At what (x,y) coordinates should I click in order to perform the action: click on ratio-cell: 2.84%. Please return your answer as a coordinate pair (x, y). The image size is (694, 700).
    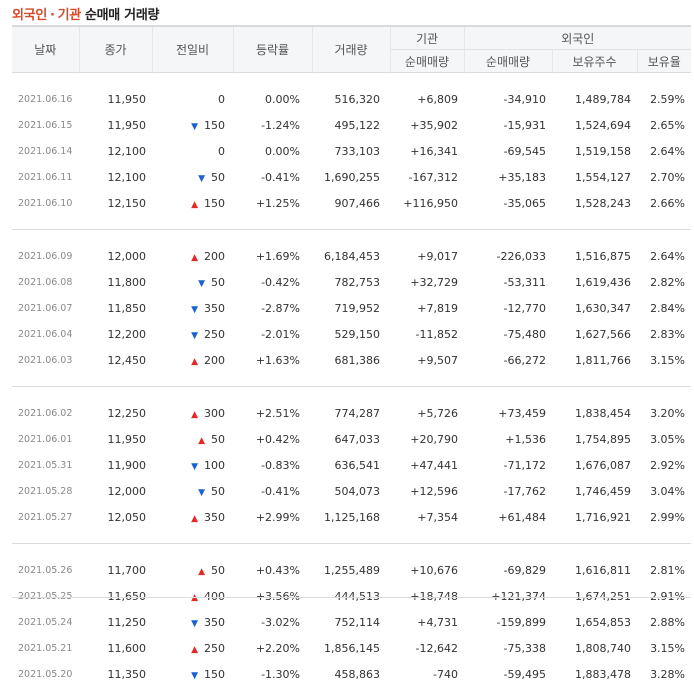
    Looking at the image, I should click on (664, 308).